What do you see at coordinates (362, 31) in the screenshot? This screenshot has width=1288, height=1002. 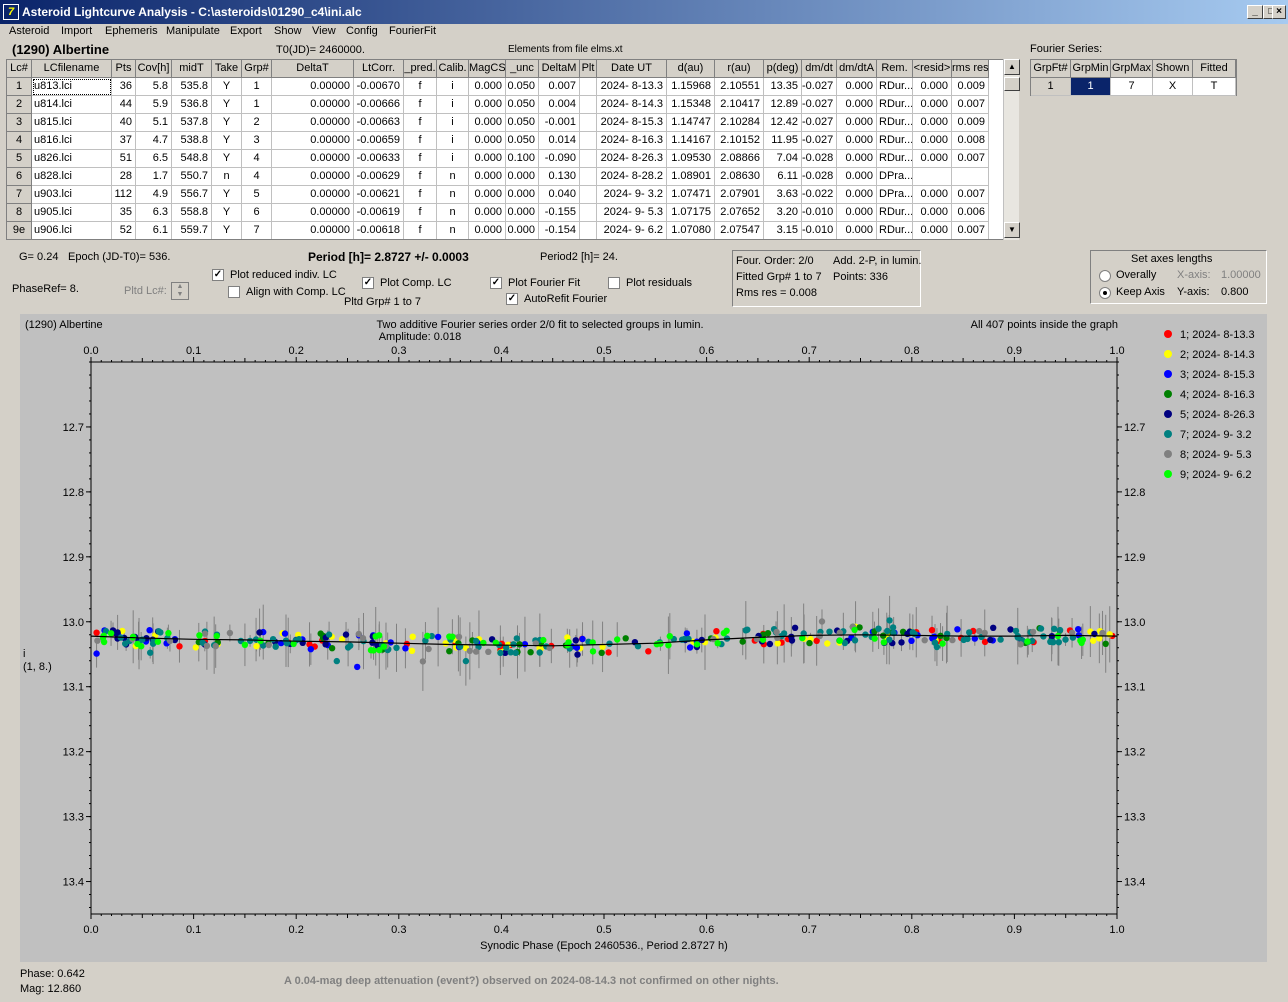 I see `menu-config: Config` at bounding box center [362, 31].